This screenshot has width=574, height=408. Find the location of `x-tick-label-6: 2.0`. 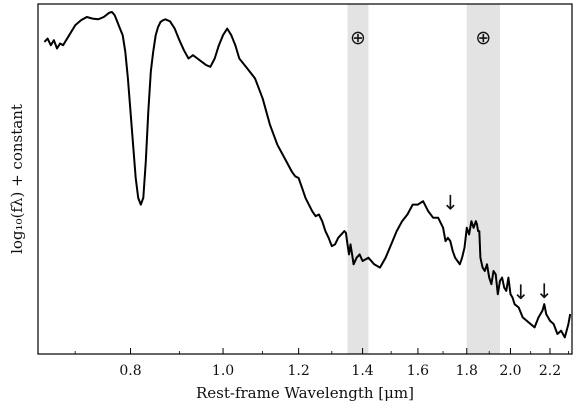

x-tick-label-6: 2.0 is located at coordinates (510, 371).